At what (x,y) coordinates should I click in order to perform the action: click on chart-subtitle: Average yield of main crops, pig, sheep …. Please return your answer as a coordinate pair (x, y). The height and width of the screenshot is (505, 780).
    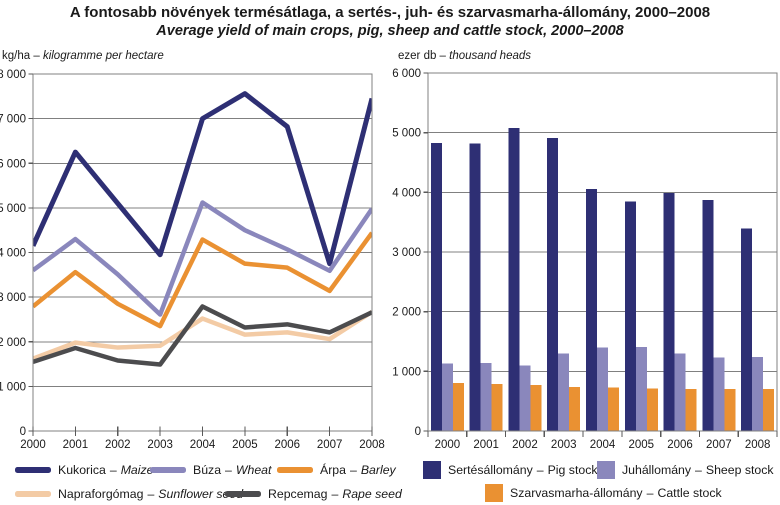
    Looking at the image, I should click on (390, 31).